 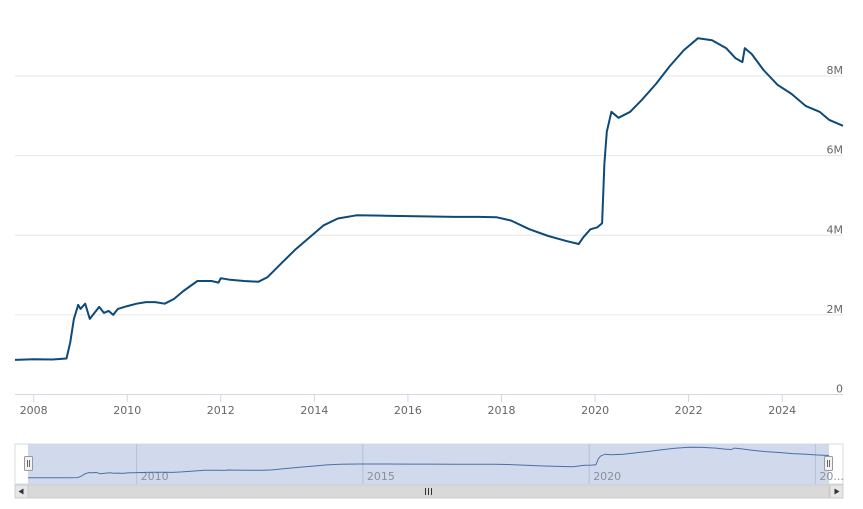 I want to click on arrow-right-icon, so click(x=837, y=491).